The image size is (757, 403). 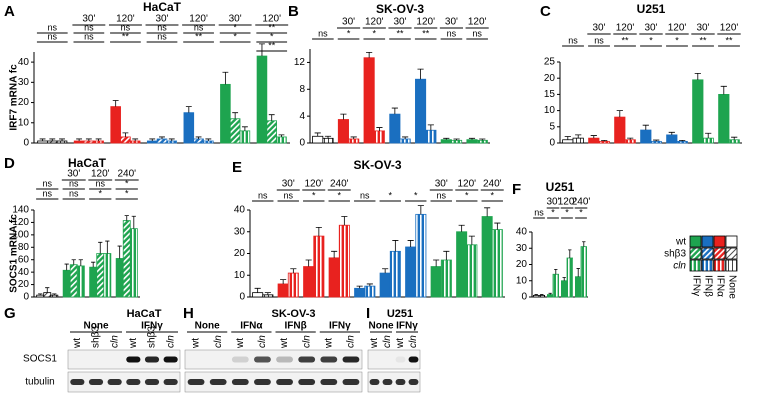 What do you see at coordinates (39, 382) in the screenshot?
I see `blot-row-label: tubulin` at bounding box center [39, 382].